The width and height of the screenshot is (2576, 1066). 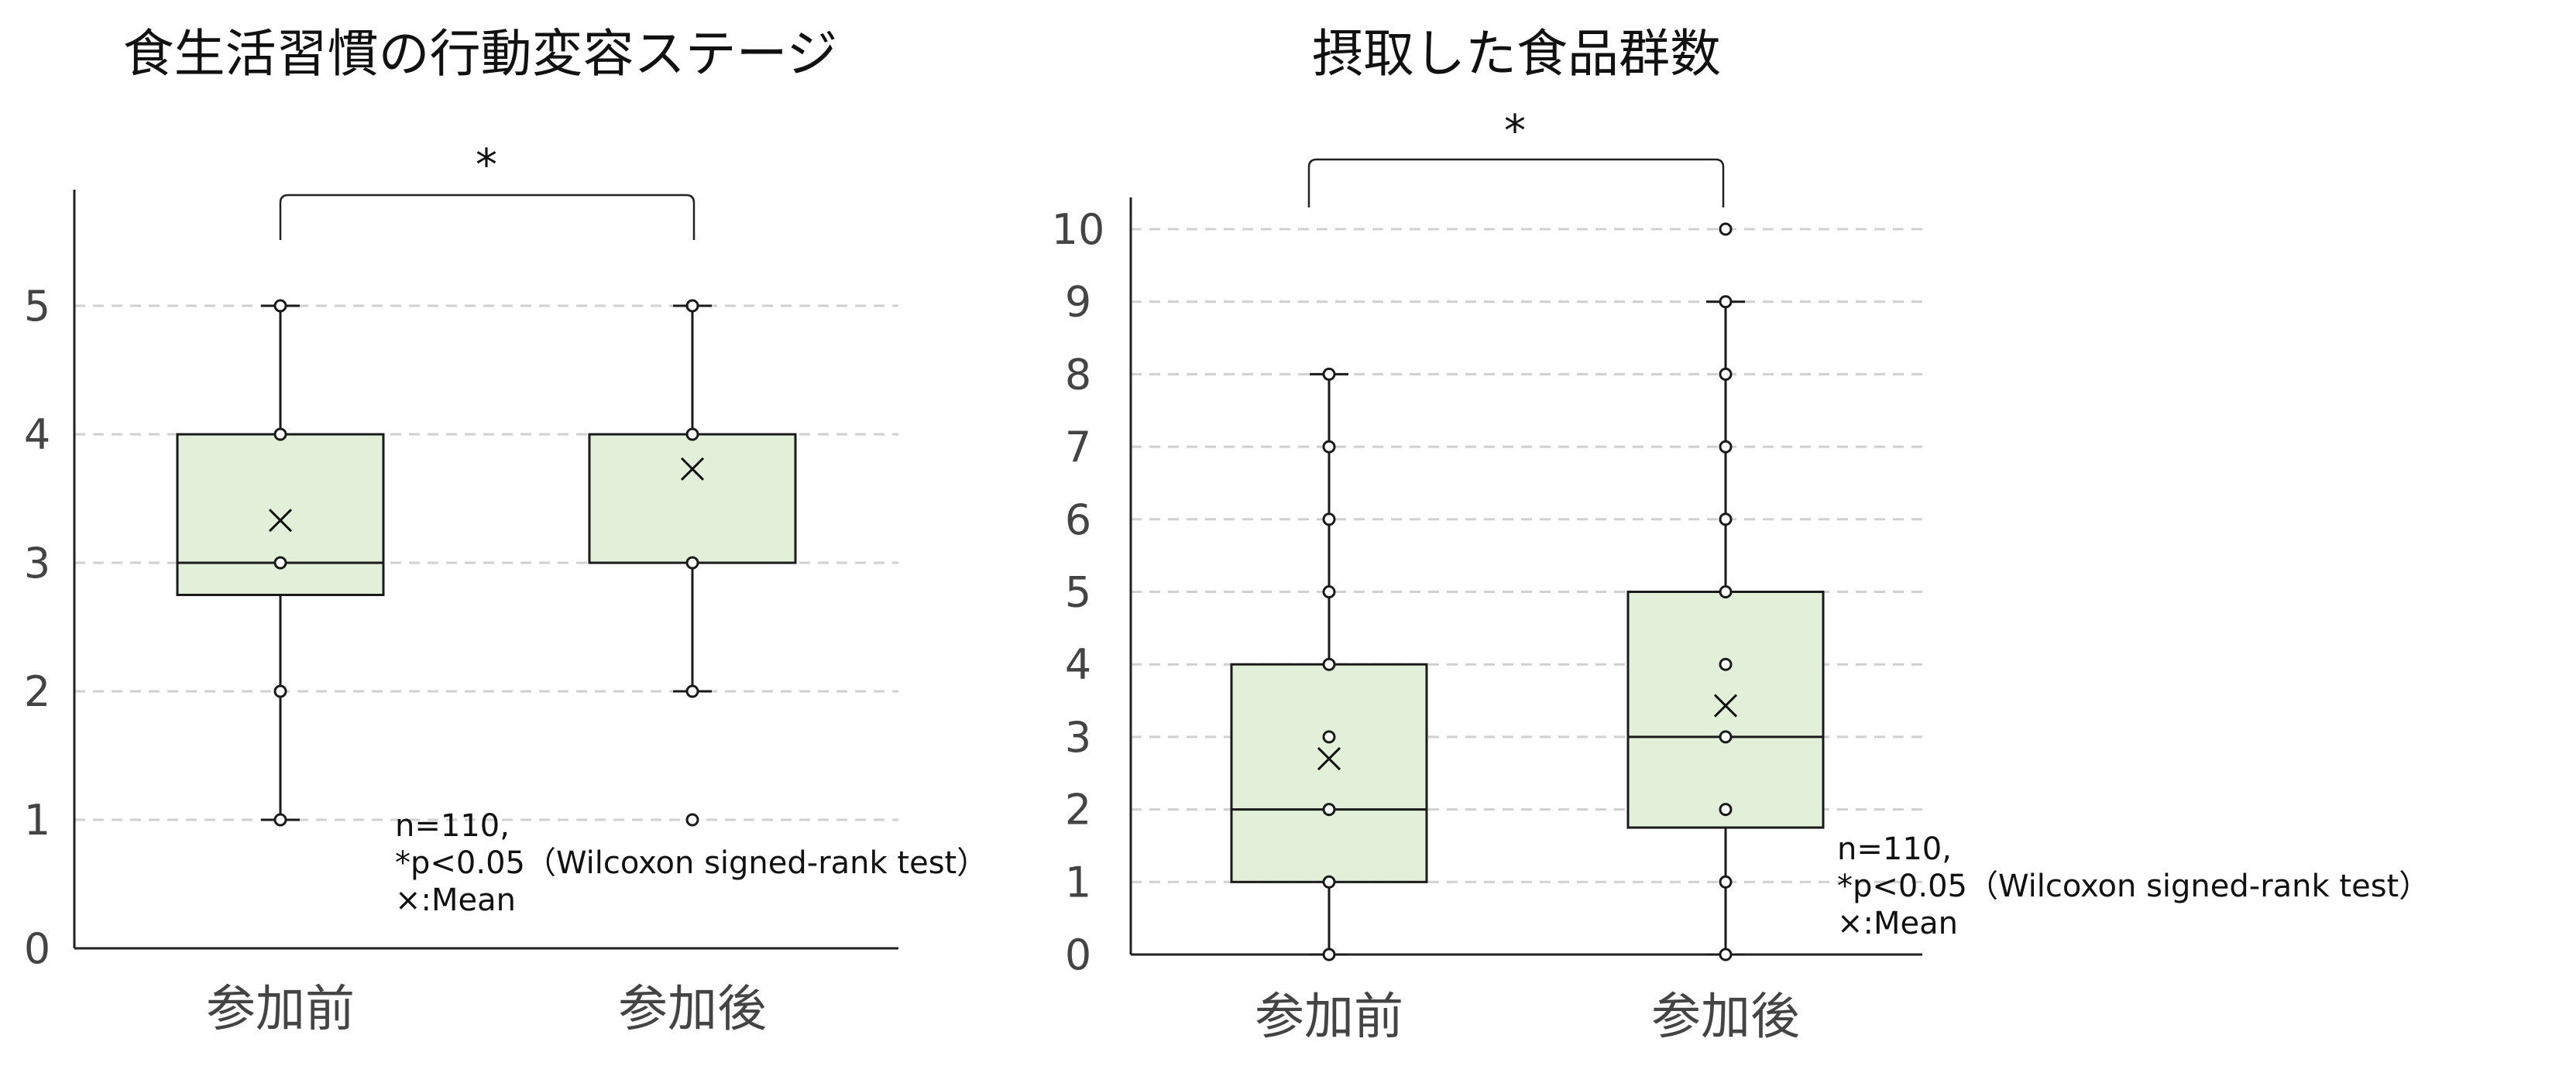 I want to click on y-tick-label: 7, so click(x=1078, y=447).